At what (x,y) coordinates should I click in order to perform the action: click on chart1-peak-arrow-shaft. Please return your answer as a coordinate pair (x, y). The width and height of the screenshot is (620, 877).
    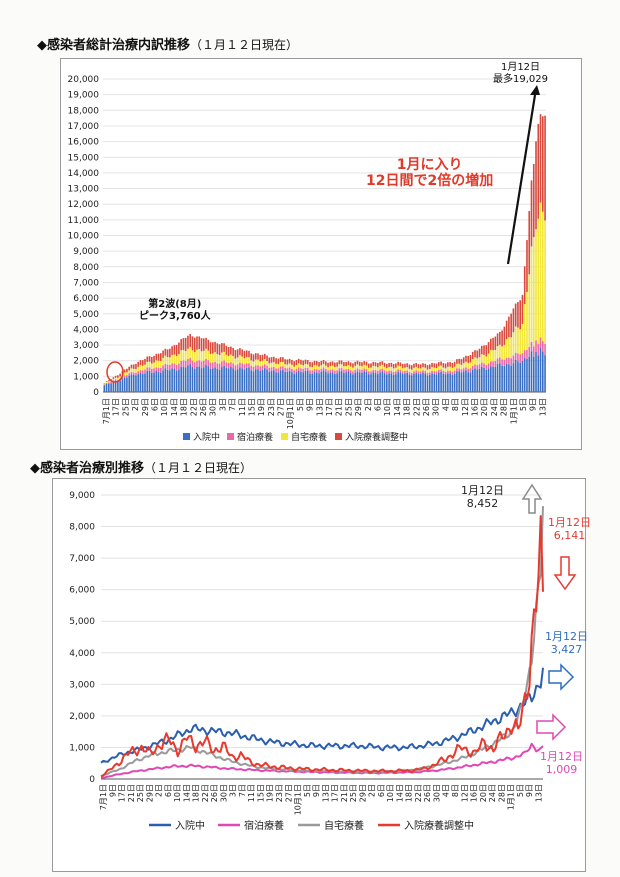
    Looking at the image, I should click on (521, 179).